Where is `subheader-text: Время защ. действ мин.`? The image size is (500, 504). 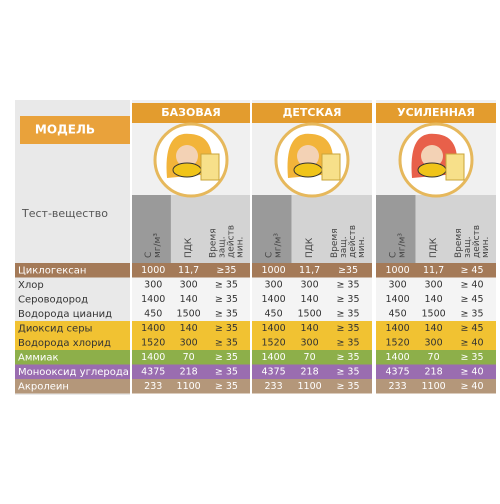
subheader-text: Время защ. действ мин. is located at coordinates (472, 241).